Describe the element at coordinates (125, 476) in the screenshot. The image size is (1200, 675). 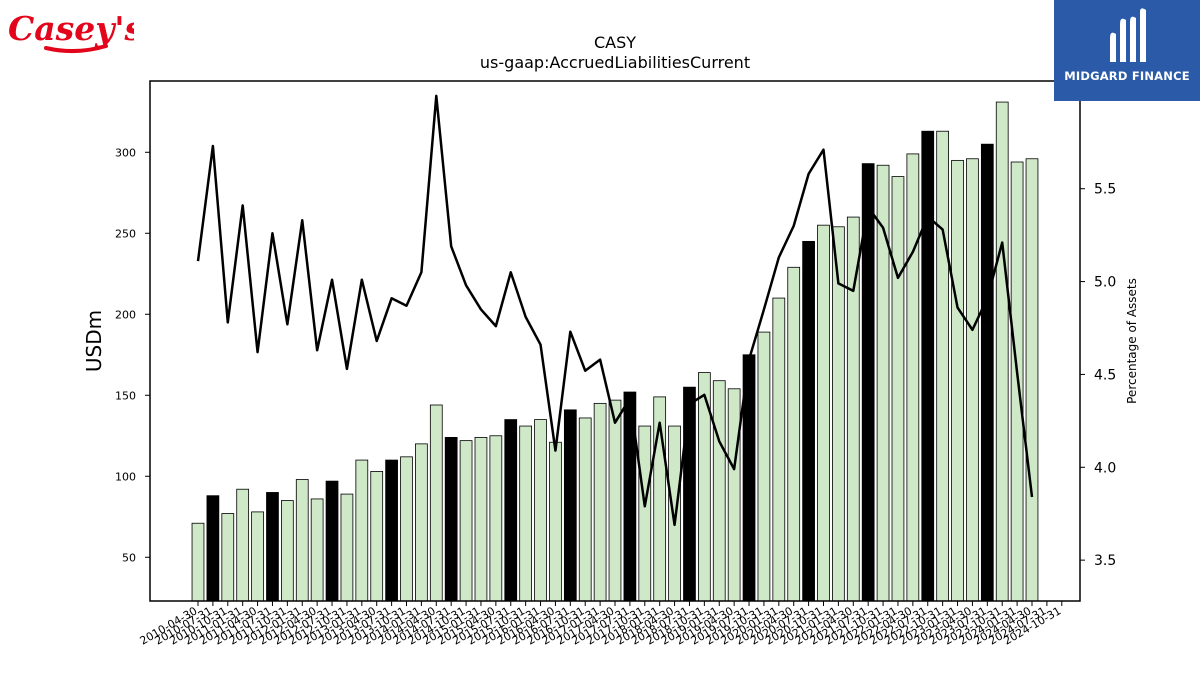
I see `left-tick-label: 100` at that location.